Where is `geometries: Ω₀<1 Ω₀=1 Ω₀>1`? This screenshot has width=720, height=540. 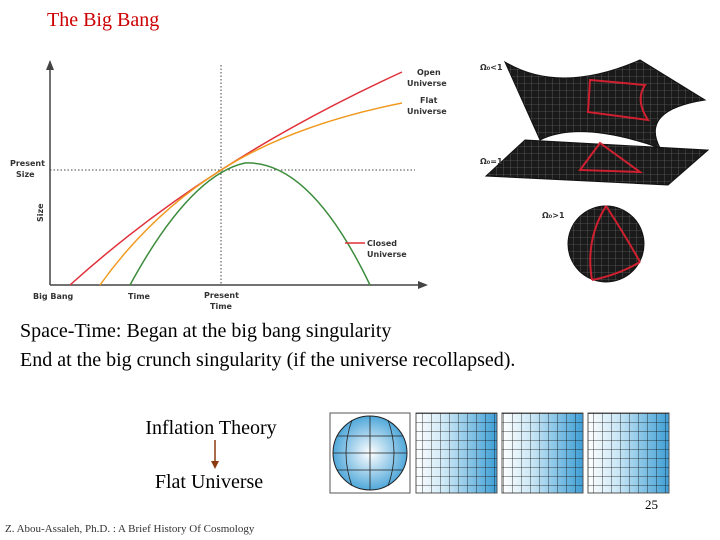
geometries: Ω₀<1 Ω₀=1 Ω₀>1 is located at coordinates (595, 171).